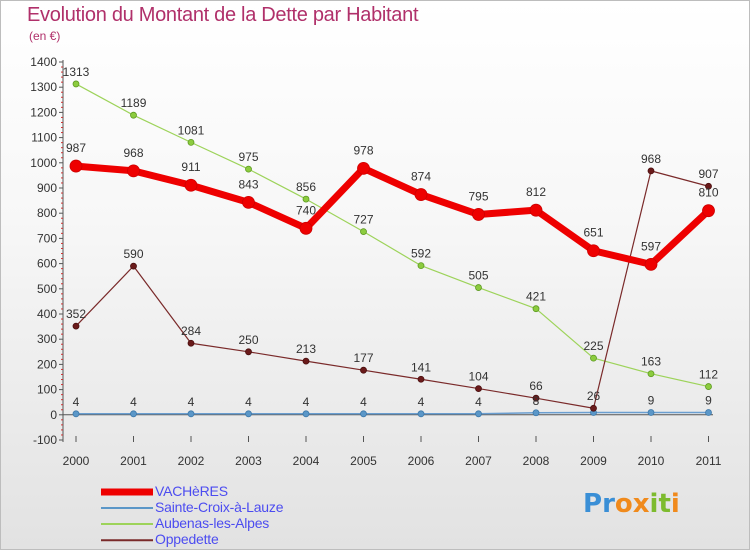 The height and width of the screenshot is (550, 750). I want to click on legend-label: Sainte-Croix-à-Lauze, so click(219, 507).